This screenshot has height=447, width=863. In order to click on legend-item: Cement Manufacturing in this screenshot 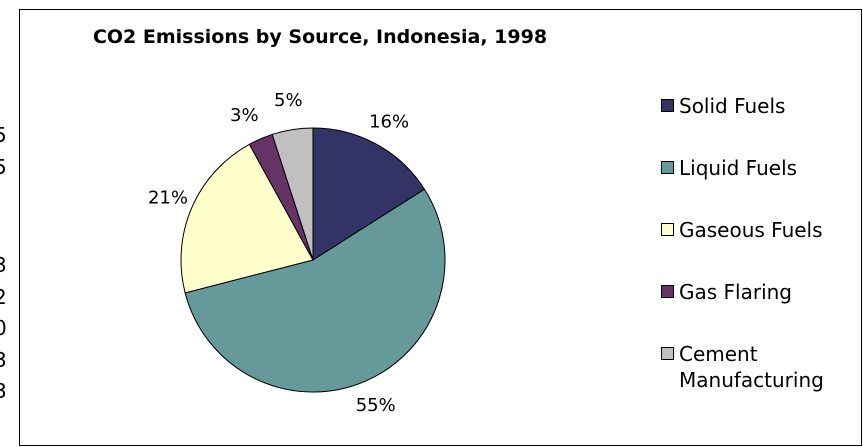, I will do `click(742, 367)`.